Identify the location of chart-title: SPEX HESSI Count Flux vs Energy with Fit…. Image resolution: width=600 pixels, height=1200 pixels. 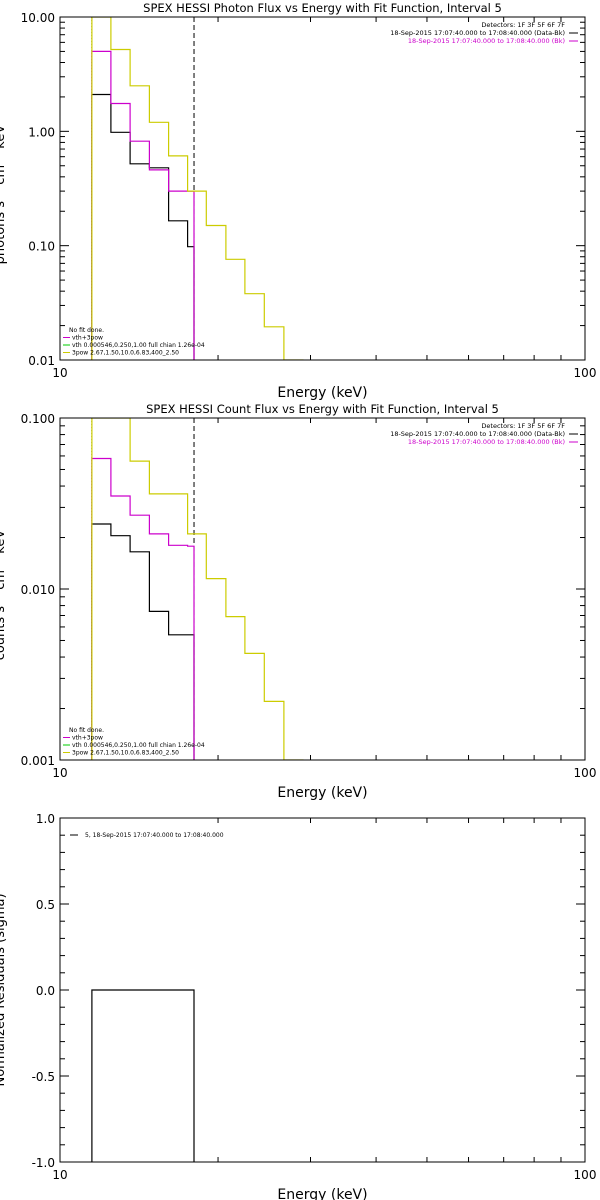
(322, 409).